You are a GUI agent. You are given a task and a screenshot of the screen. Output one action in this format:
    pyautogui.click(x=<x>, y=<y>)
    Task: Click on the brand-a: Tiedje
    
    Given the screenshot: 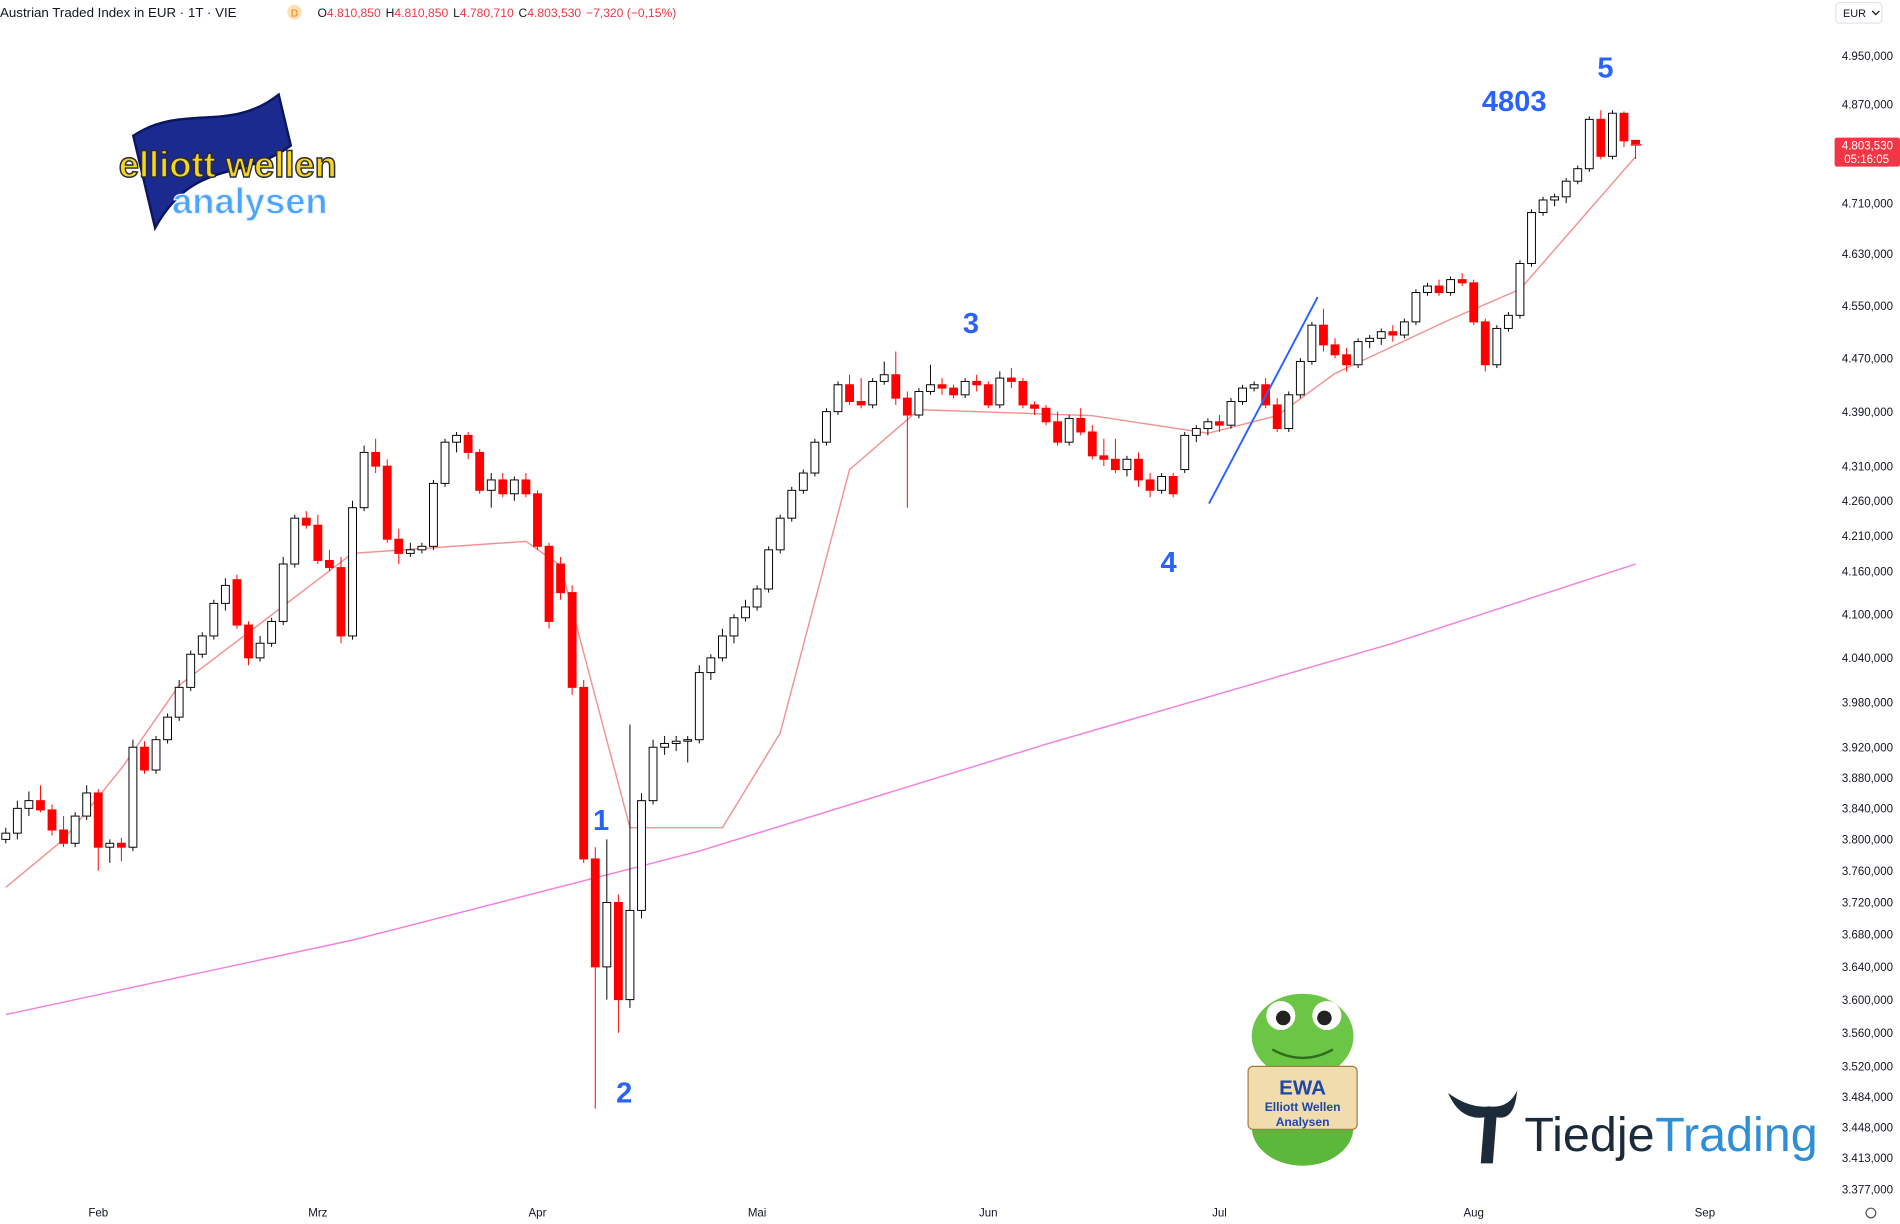 What is the action you would take?
    pyautogui.click(x=1589, y=1135)
    